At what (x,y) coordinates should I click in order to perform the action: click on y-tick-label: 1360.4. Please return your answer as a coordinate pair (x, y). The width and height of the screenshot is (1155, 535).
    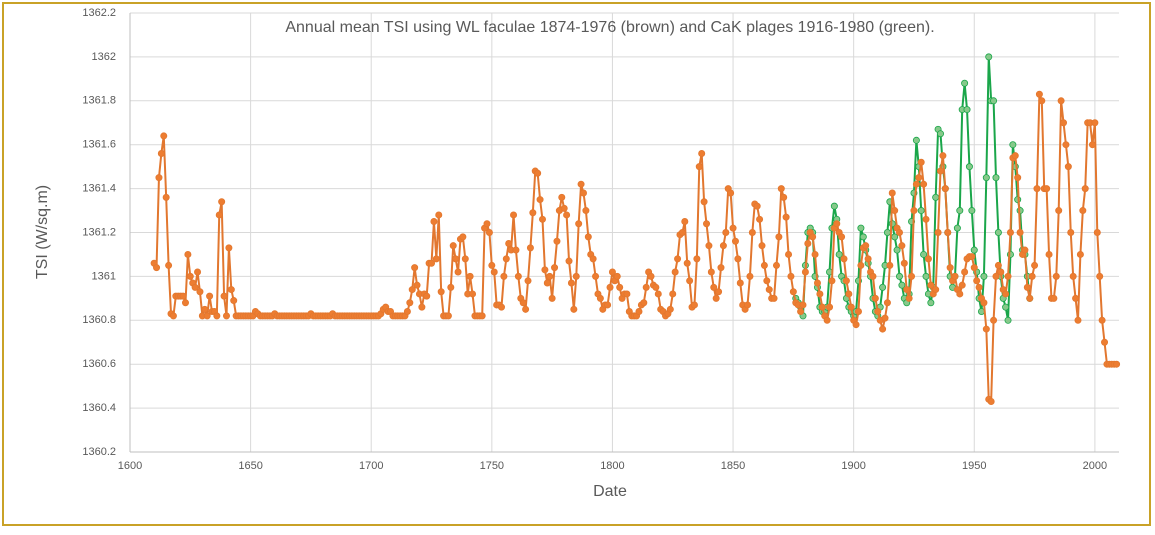
    Looking at the image, I should click on (99, 408).